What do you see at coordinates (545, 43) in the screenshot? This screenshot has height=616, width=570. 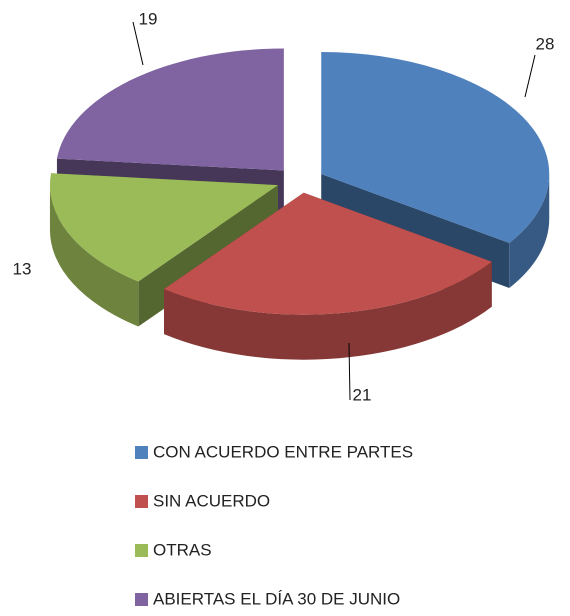 I see `data-label: 28` at bounding box center [545, 43].